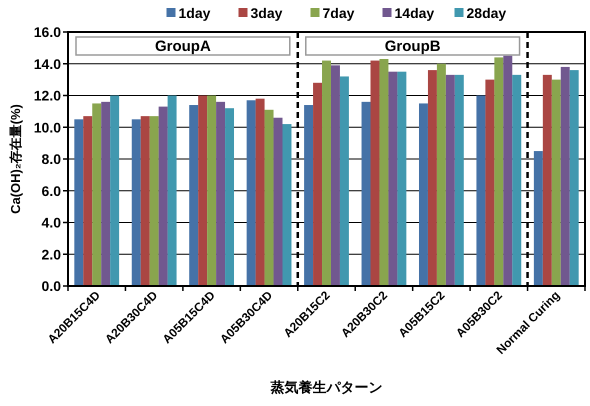  Describe the element at coordinates (52, 254) in the screenshot. I see `y-tick-label: 2.0` at that location.